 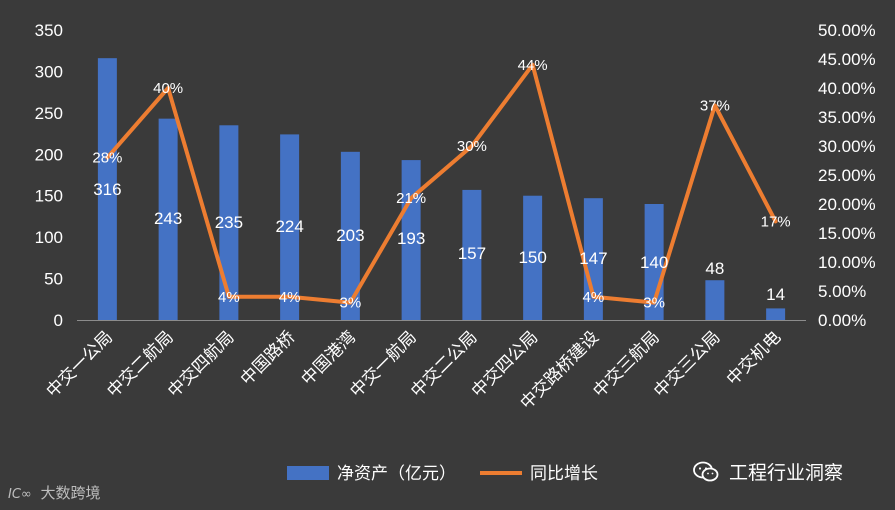 I want to click on bar-data-label: 235, so click(x=229, y=222).